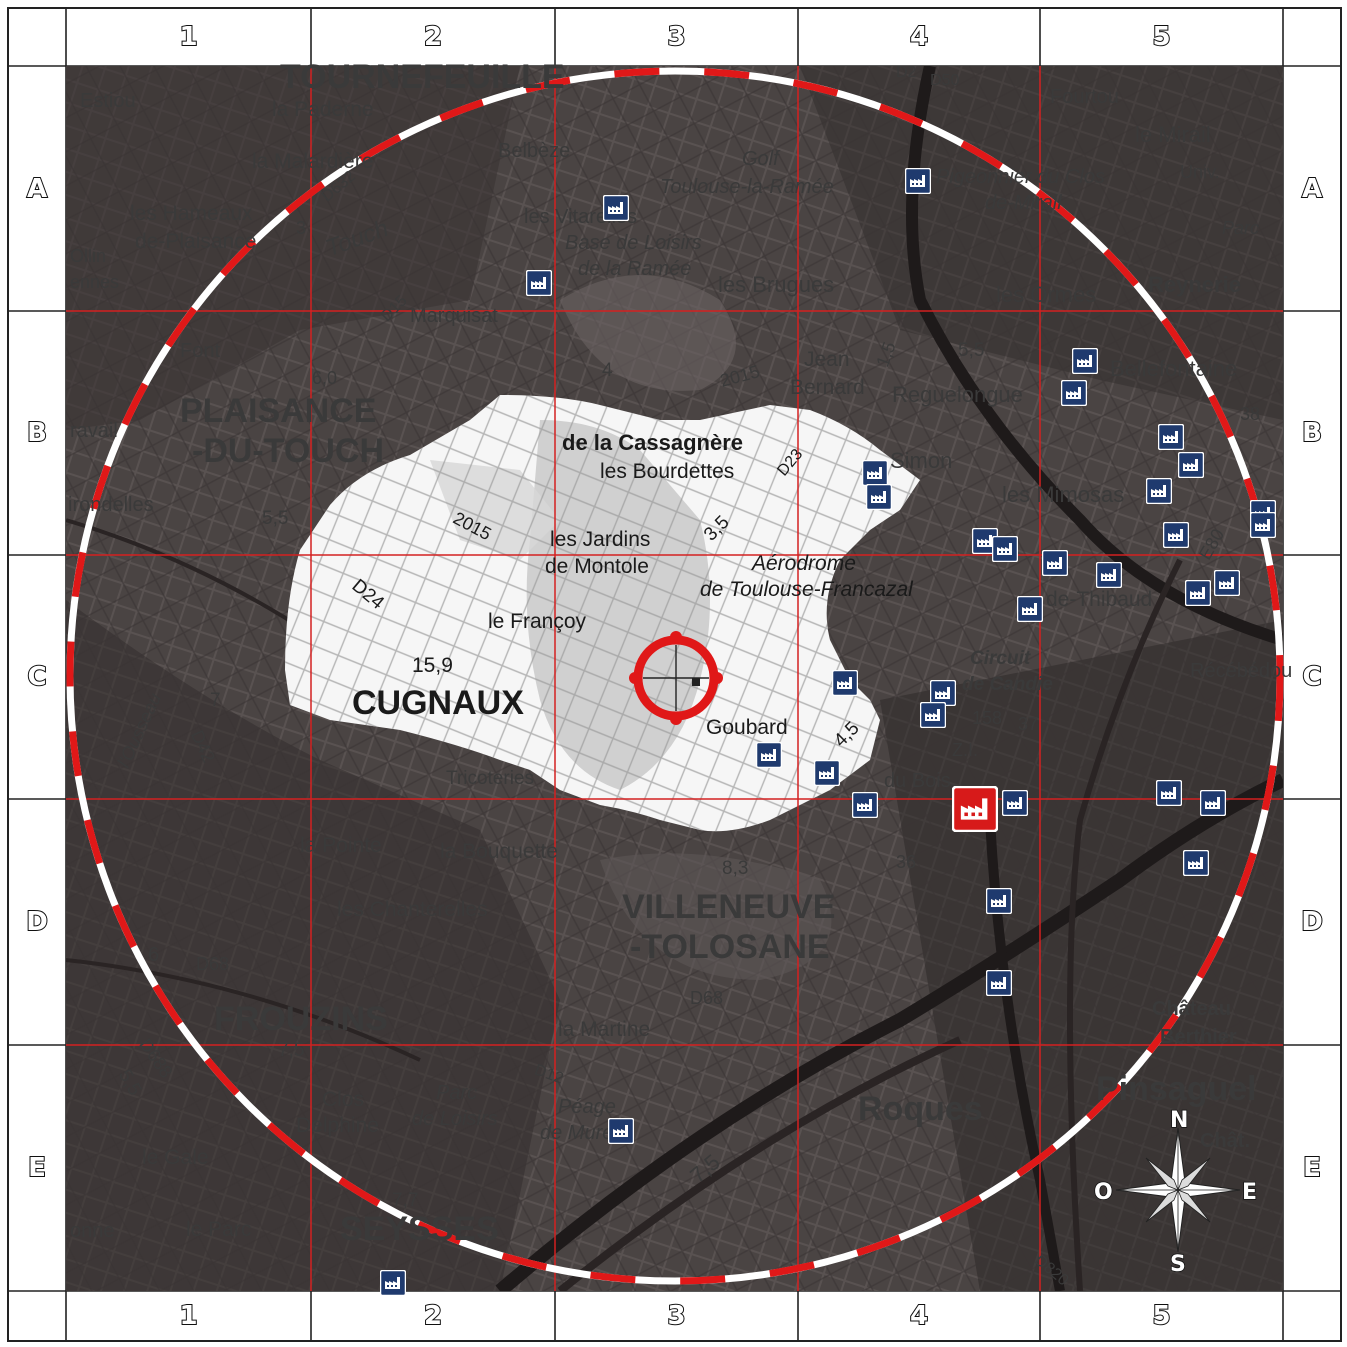  What do you see at coordinates (1241, 671) in the screenshot?
I see `place-recebedou: Récébédou` at bounding box center [1241, 671].